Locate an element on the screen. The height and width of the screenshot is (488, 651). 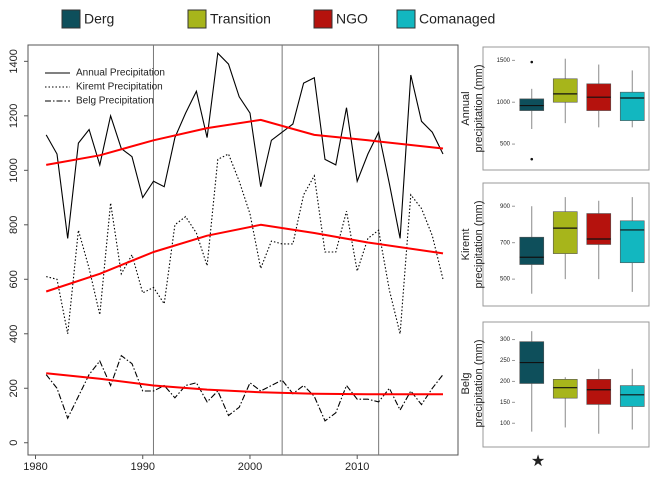
y-tick-label: 1500 is located at coordinates (504, 61).